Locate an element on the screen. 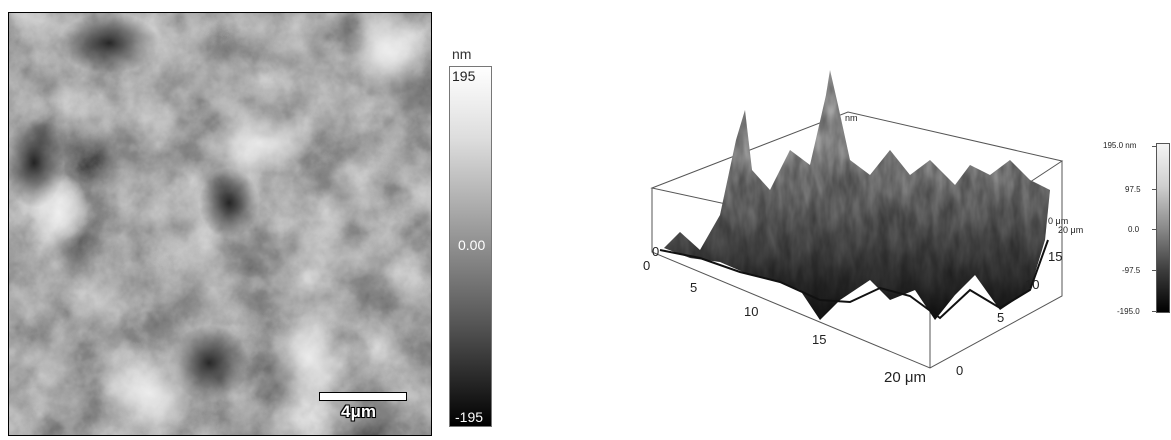 This screenshot has width=1171, height=440. y-axis-tick-10: 10 is located at coordinates (1032, 284).